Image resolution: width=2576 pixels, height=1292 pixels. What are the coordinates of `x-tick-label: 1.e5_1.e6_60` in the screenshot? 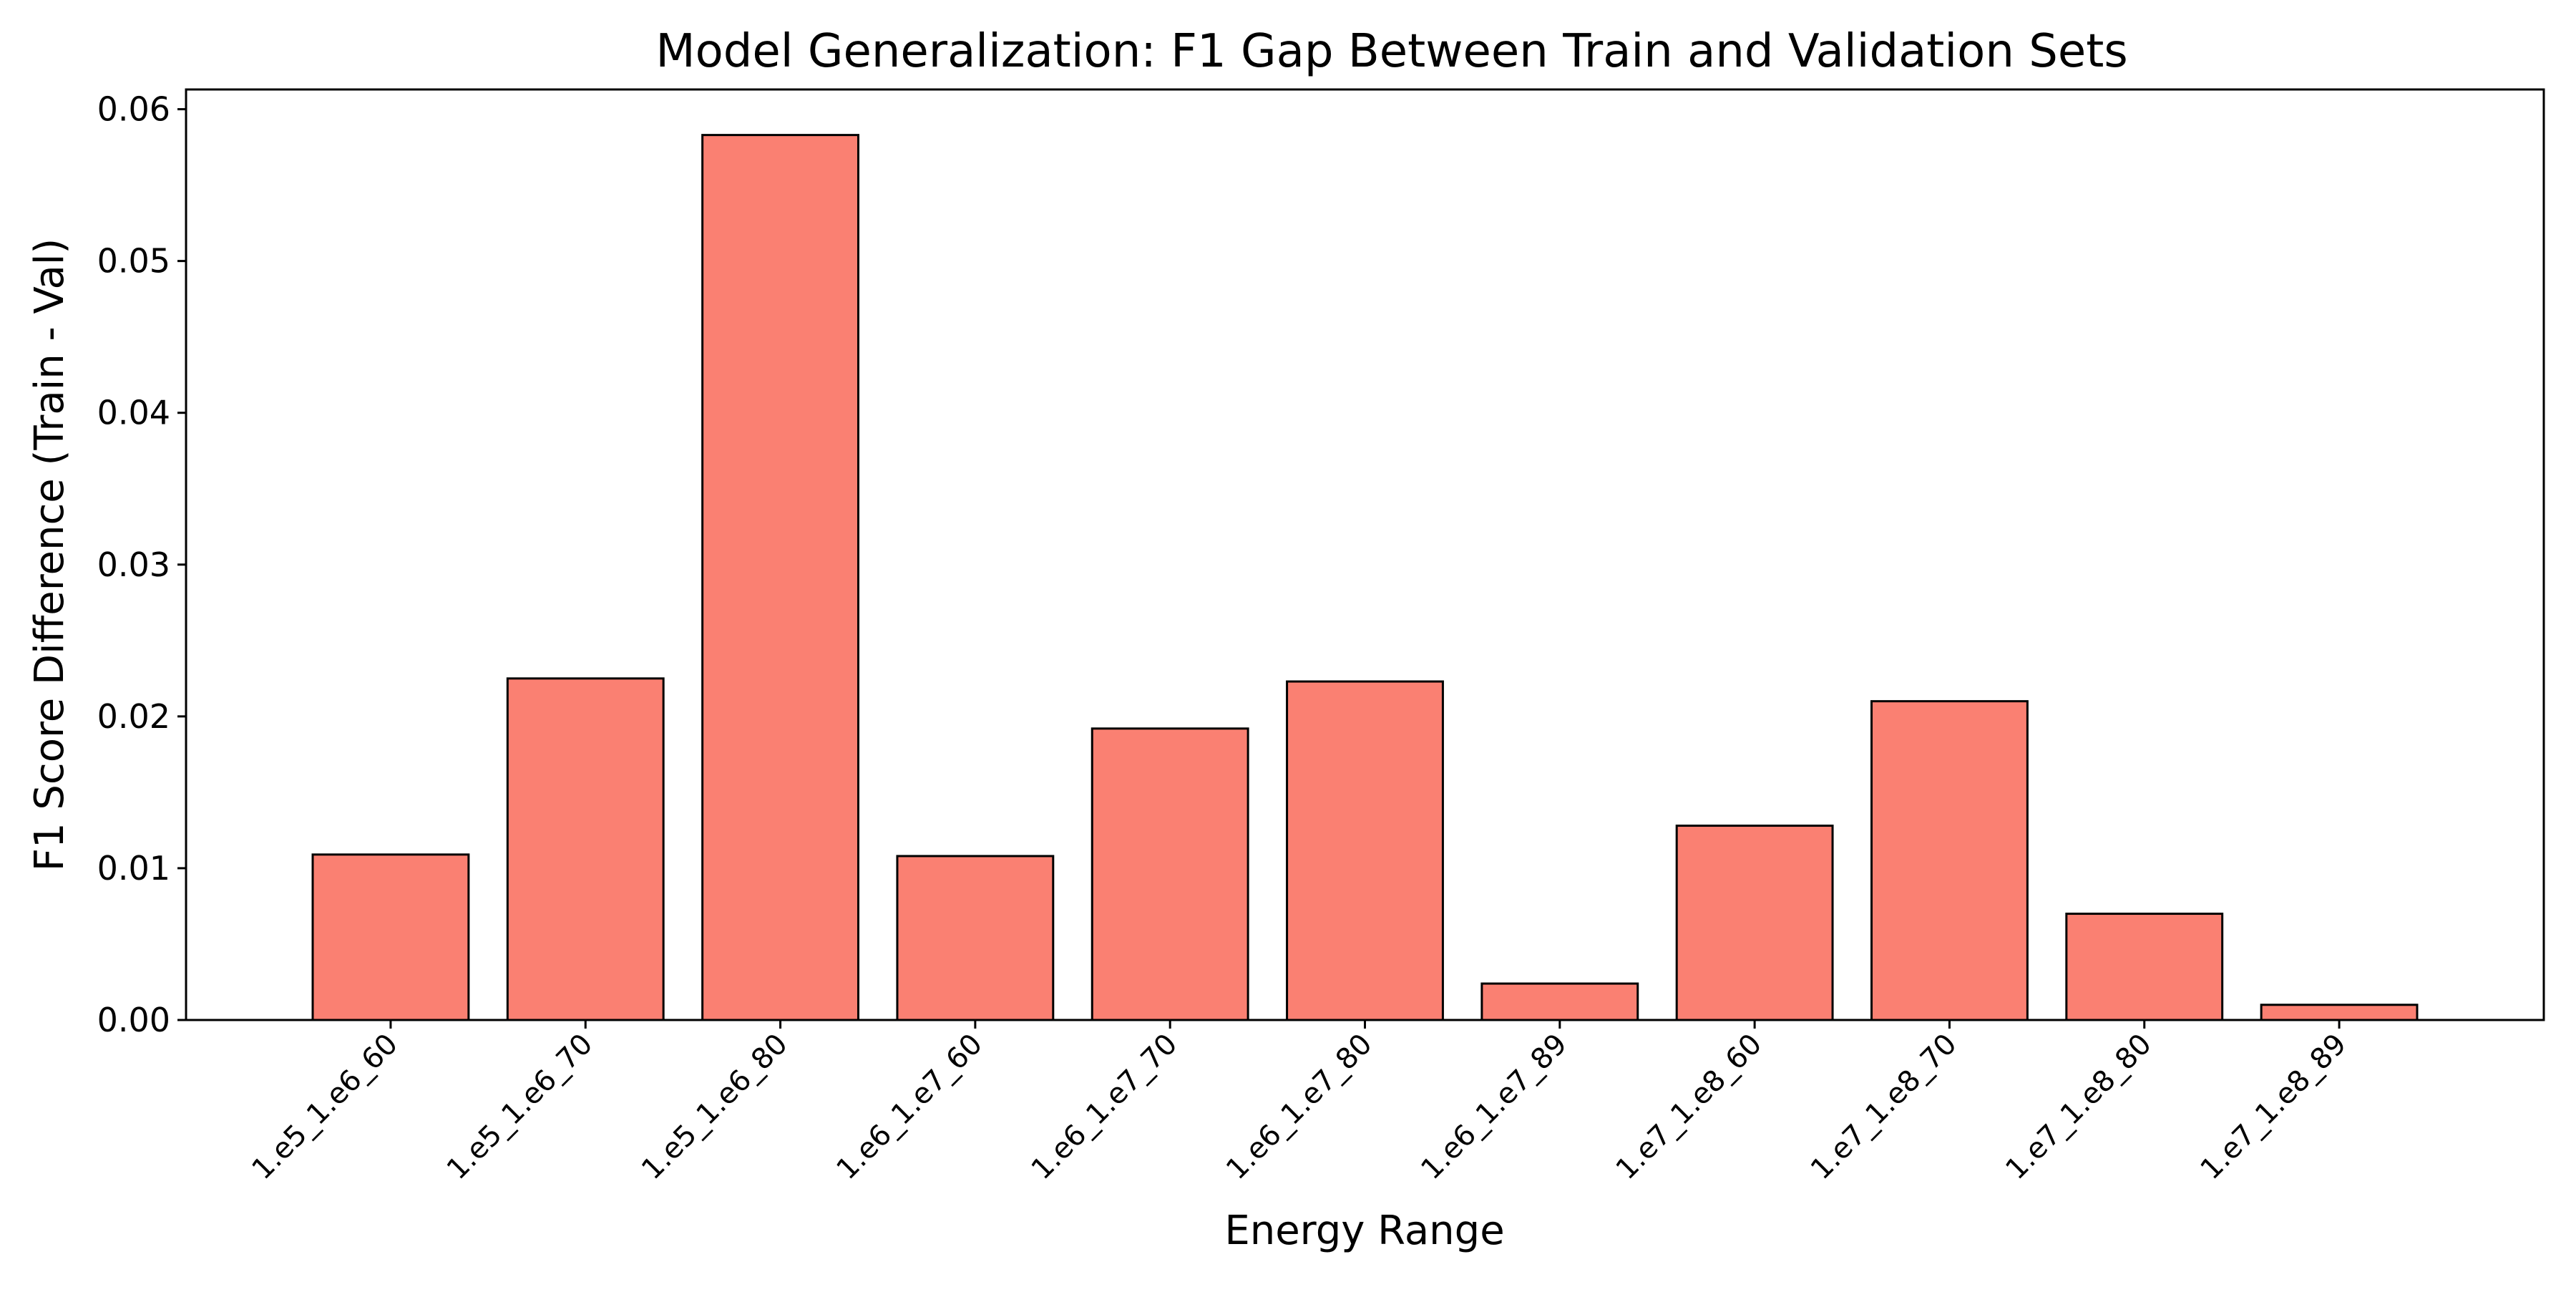 It's located at (324, 1107).